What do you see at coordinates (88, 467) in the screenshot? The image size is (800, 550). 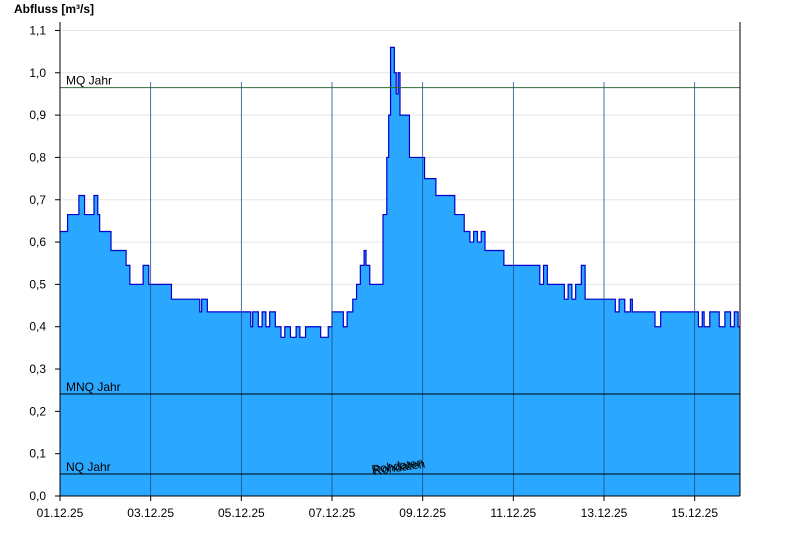 I see `reference-label: NQ Jahr` at bounding box center [88, 467].